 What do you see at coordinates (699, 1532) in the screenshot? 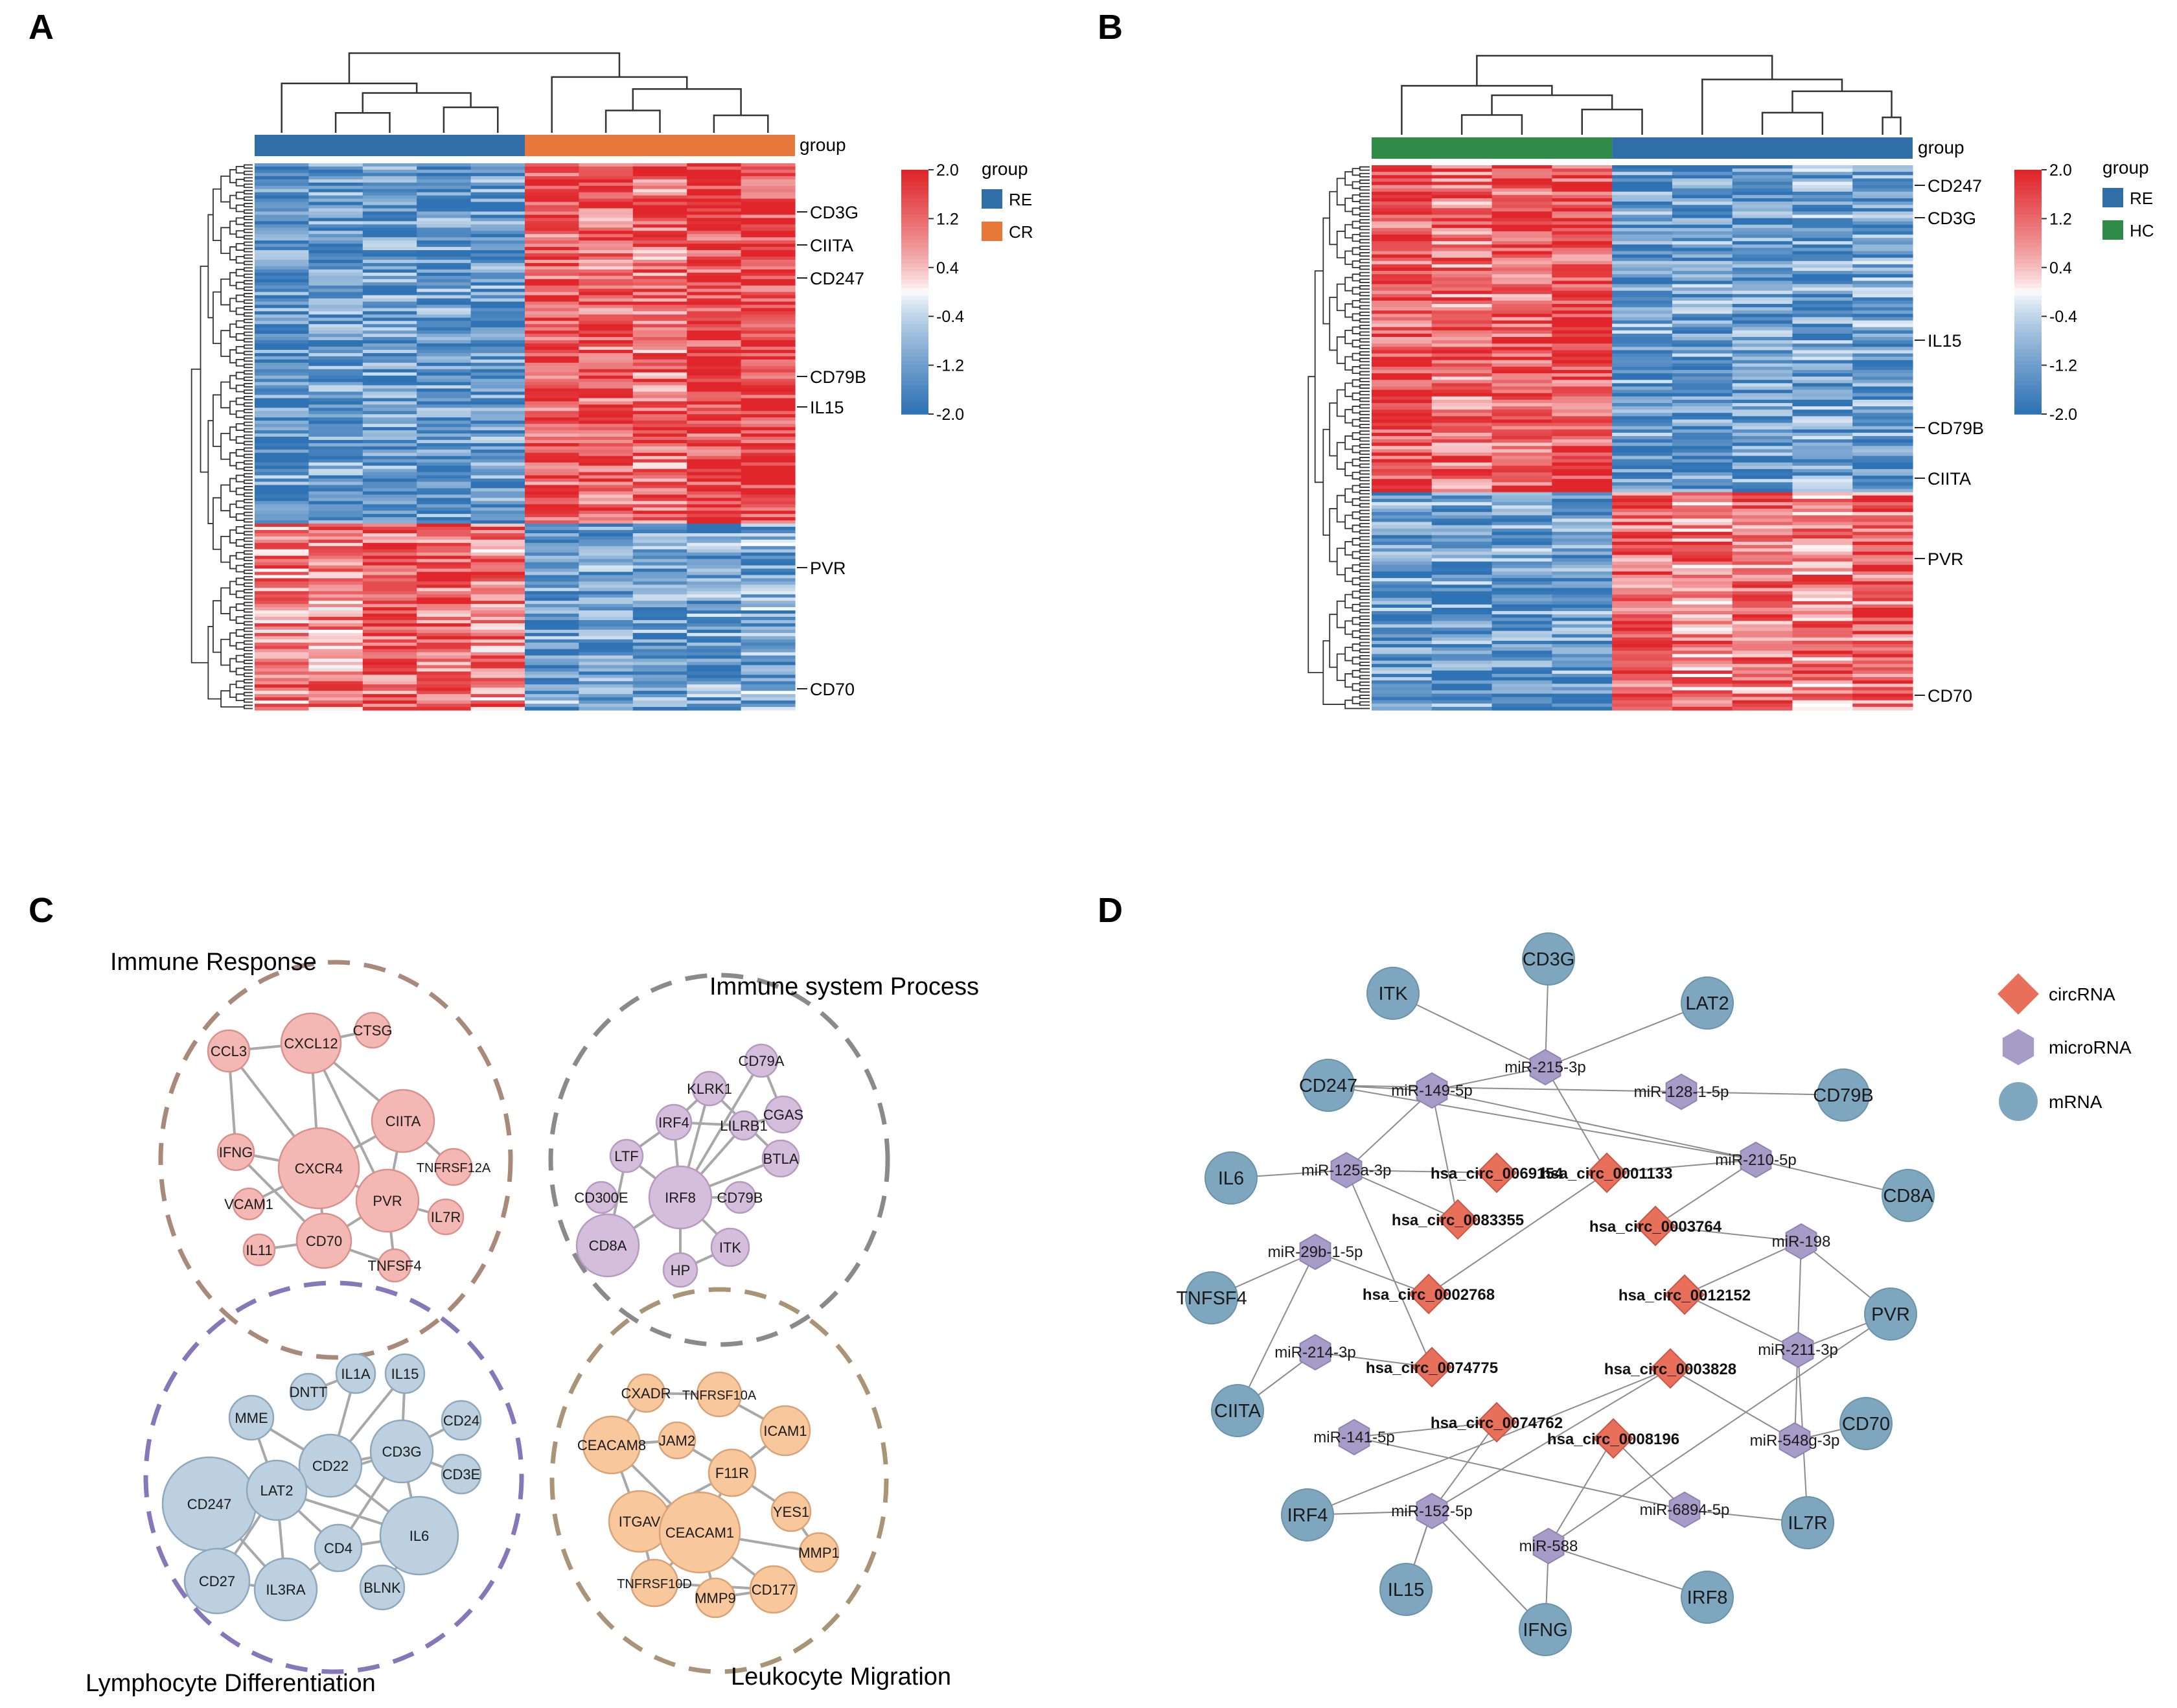
I see `gene-node` at bounding box center [699, 1532].